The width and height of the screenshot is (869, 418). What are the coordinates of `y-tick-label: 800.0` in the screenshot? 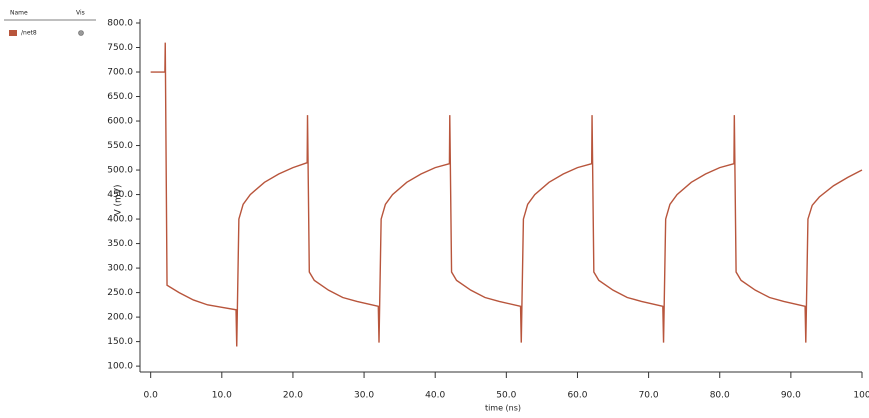 It's located at (120, 24).